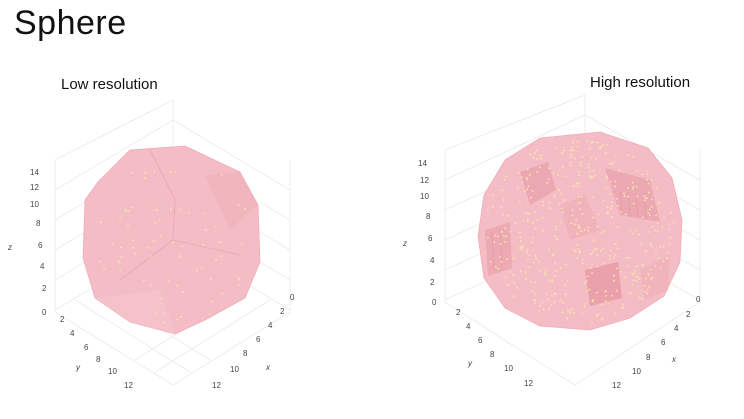 The image size is (744, 419). What do you see at coordinates (72, 333) in the screenshot?
I see `y-tick: 4` at bounding box center [72, 333].